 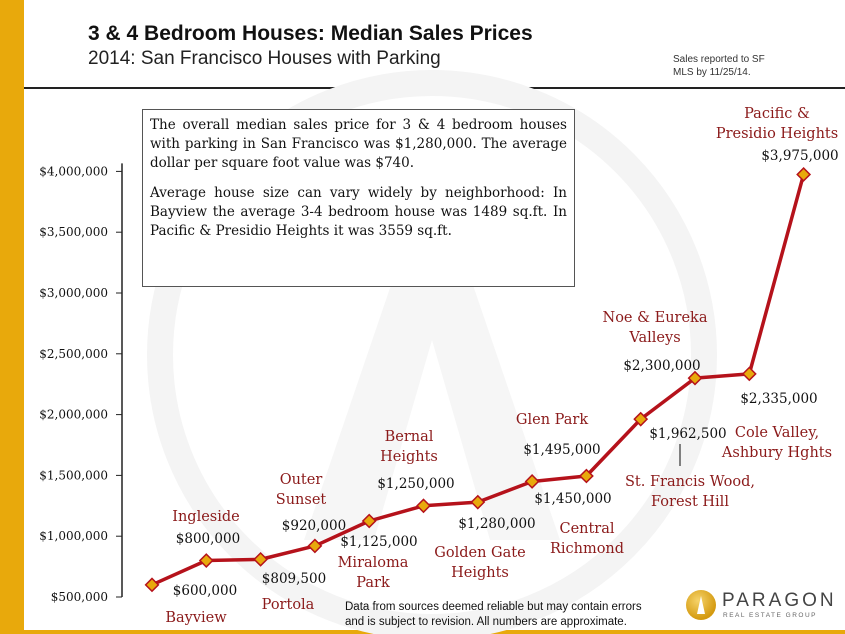 I want to click on y-tick-label: $1,500,000, so click(x=73, y=475).